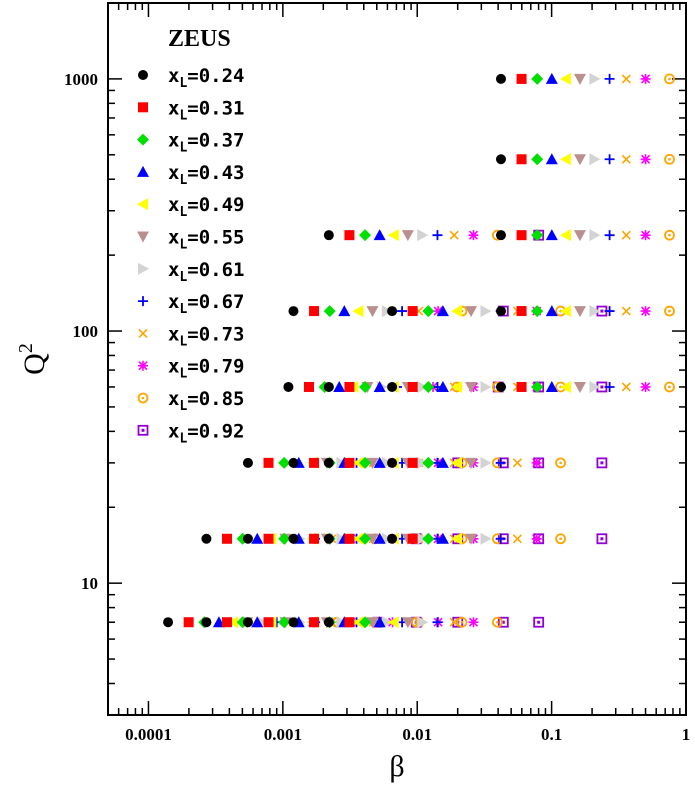 The image size is (695, 785). What do you see at coordinates (34, 364) in the screenshot?
I see `y-axis-label-base: Q` at bounding box center [34, 364].